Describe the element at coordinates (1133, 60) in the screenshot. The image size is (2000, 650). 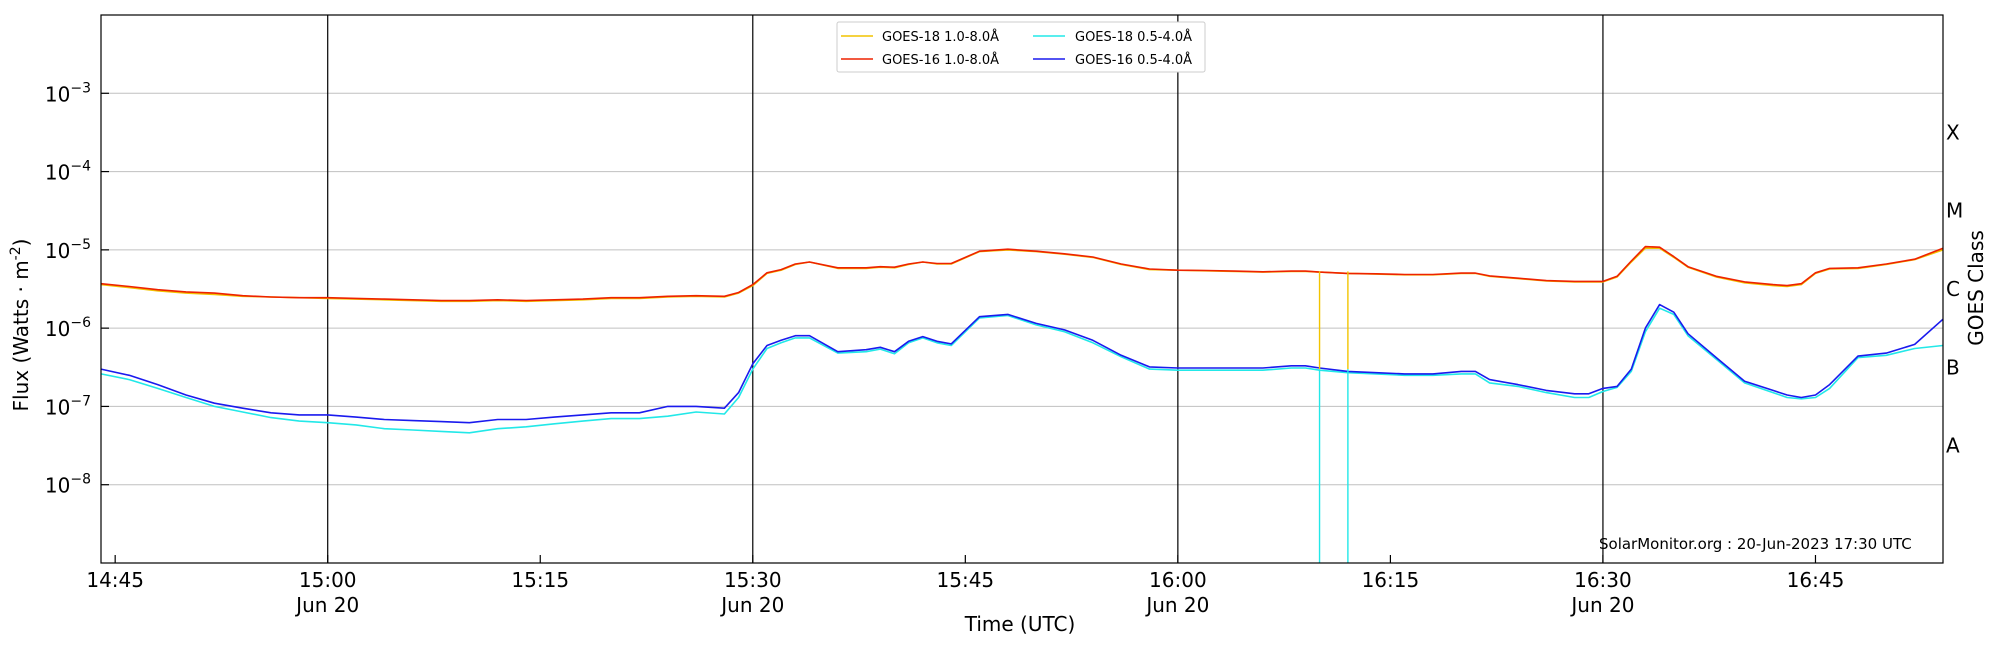
I see `legend-label-goes16-short: GOES-16 0.5-4.0Å` at that location.